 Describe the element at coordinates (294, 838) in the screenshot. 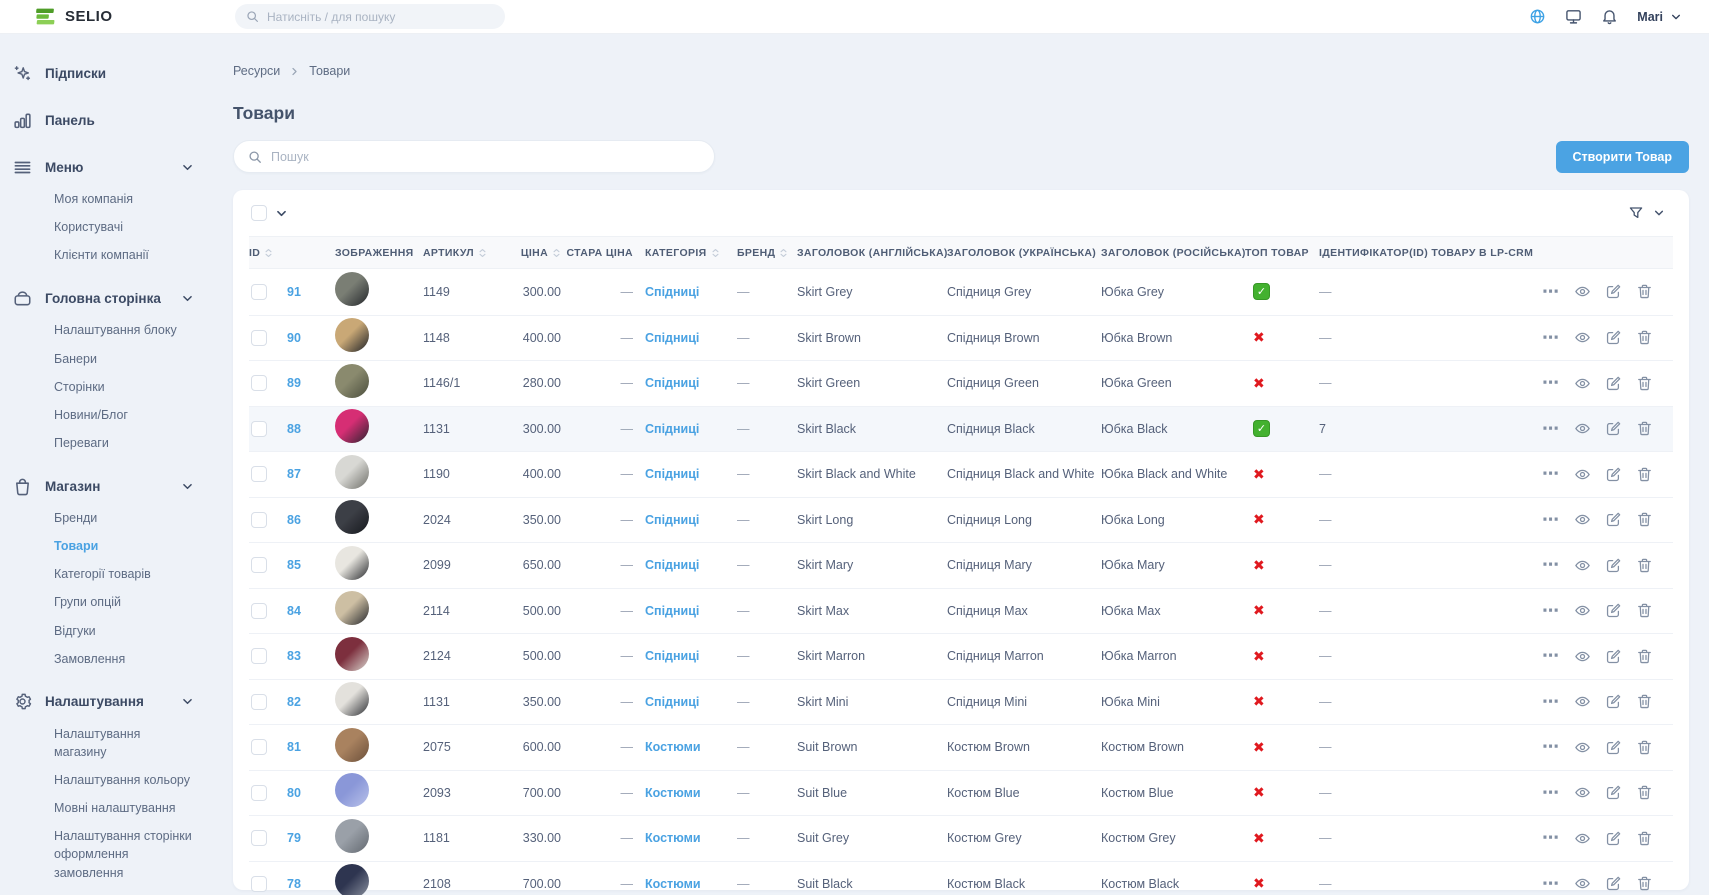

I see `product-id-link: 79` at that location.